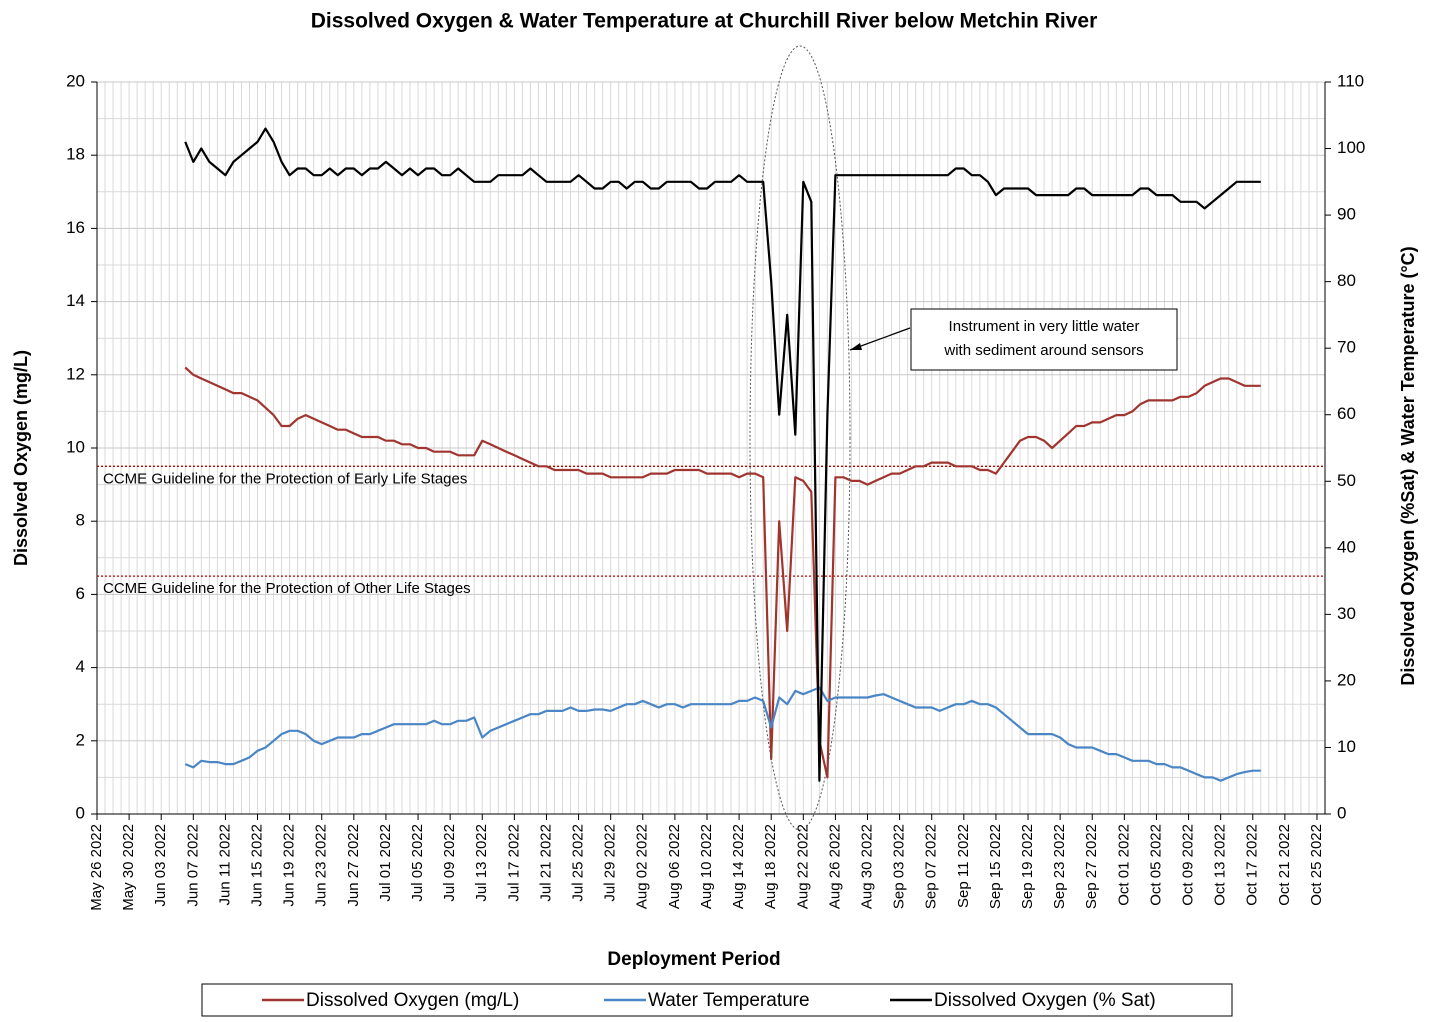 The image size is (1434, 1022). I want to click on x-tick-label: Sep 23 2022, so click(1059, 866).